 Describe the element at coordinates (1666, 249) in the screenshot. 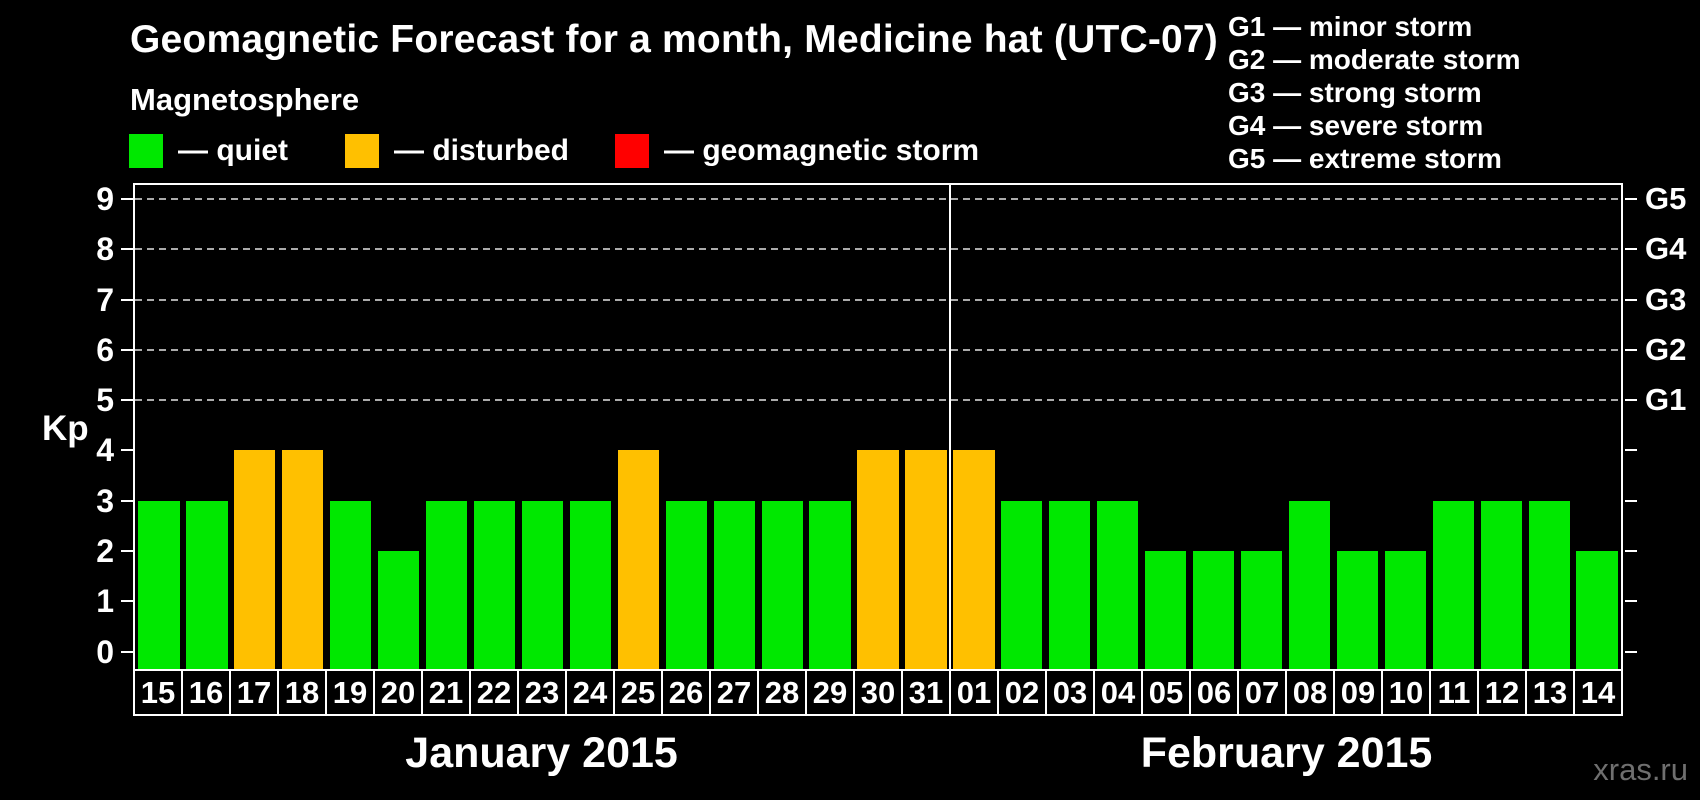

I see `g-scale-label-G4: G4` at that location.